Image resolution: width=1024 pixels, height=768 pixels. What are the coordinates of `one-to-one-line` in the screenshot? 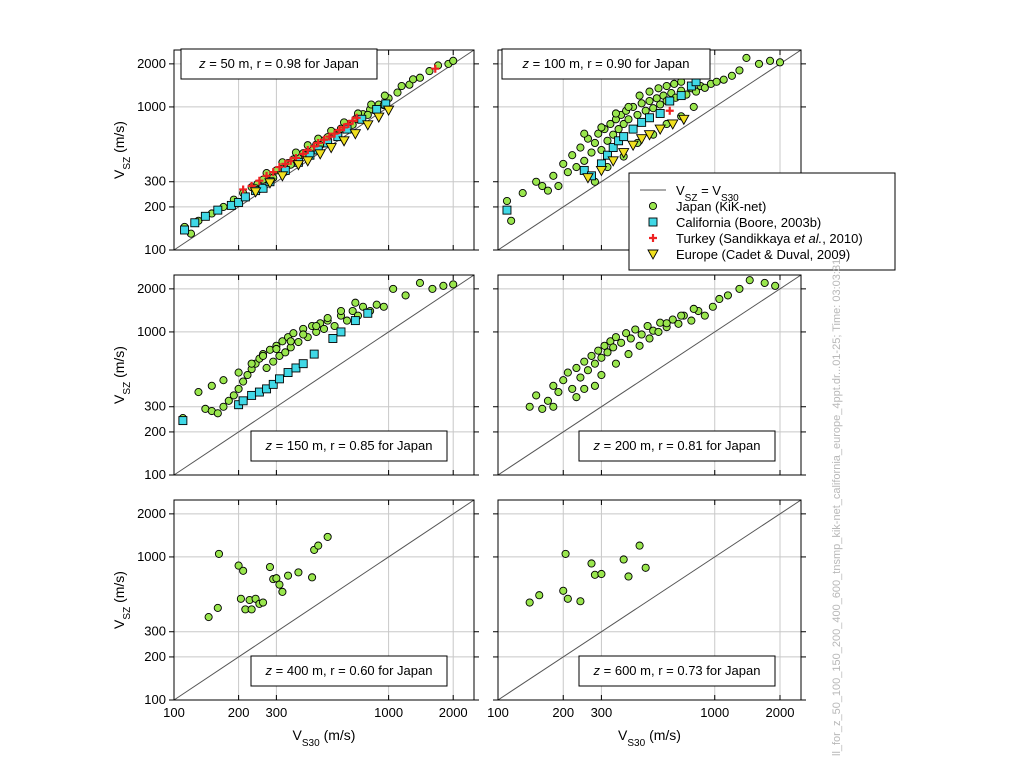 It's located at (324, 375).